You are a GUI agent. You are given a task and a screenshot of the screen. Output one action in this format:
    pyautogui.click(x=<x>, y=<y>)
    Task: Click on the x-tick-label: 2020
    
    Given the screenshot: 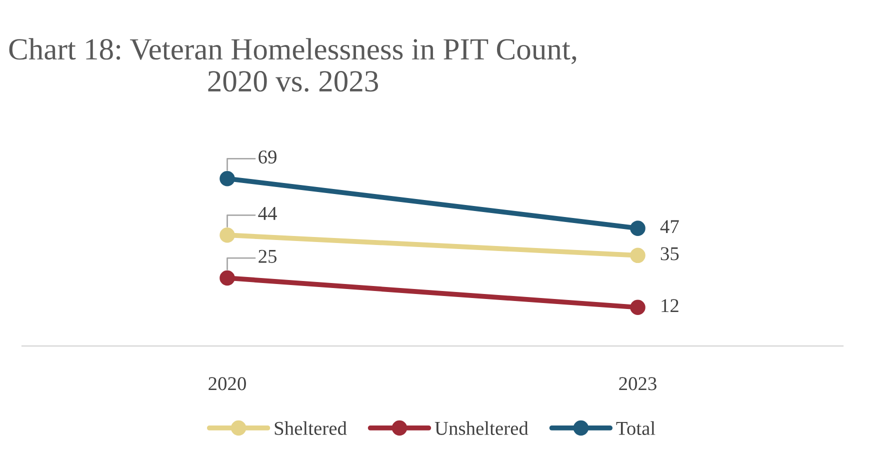 What is the action you would take?
    pyautogui.click(x=227, y=383)
    